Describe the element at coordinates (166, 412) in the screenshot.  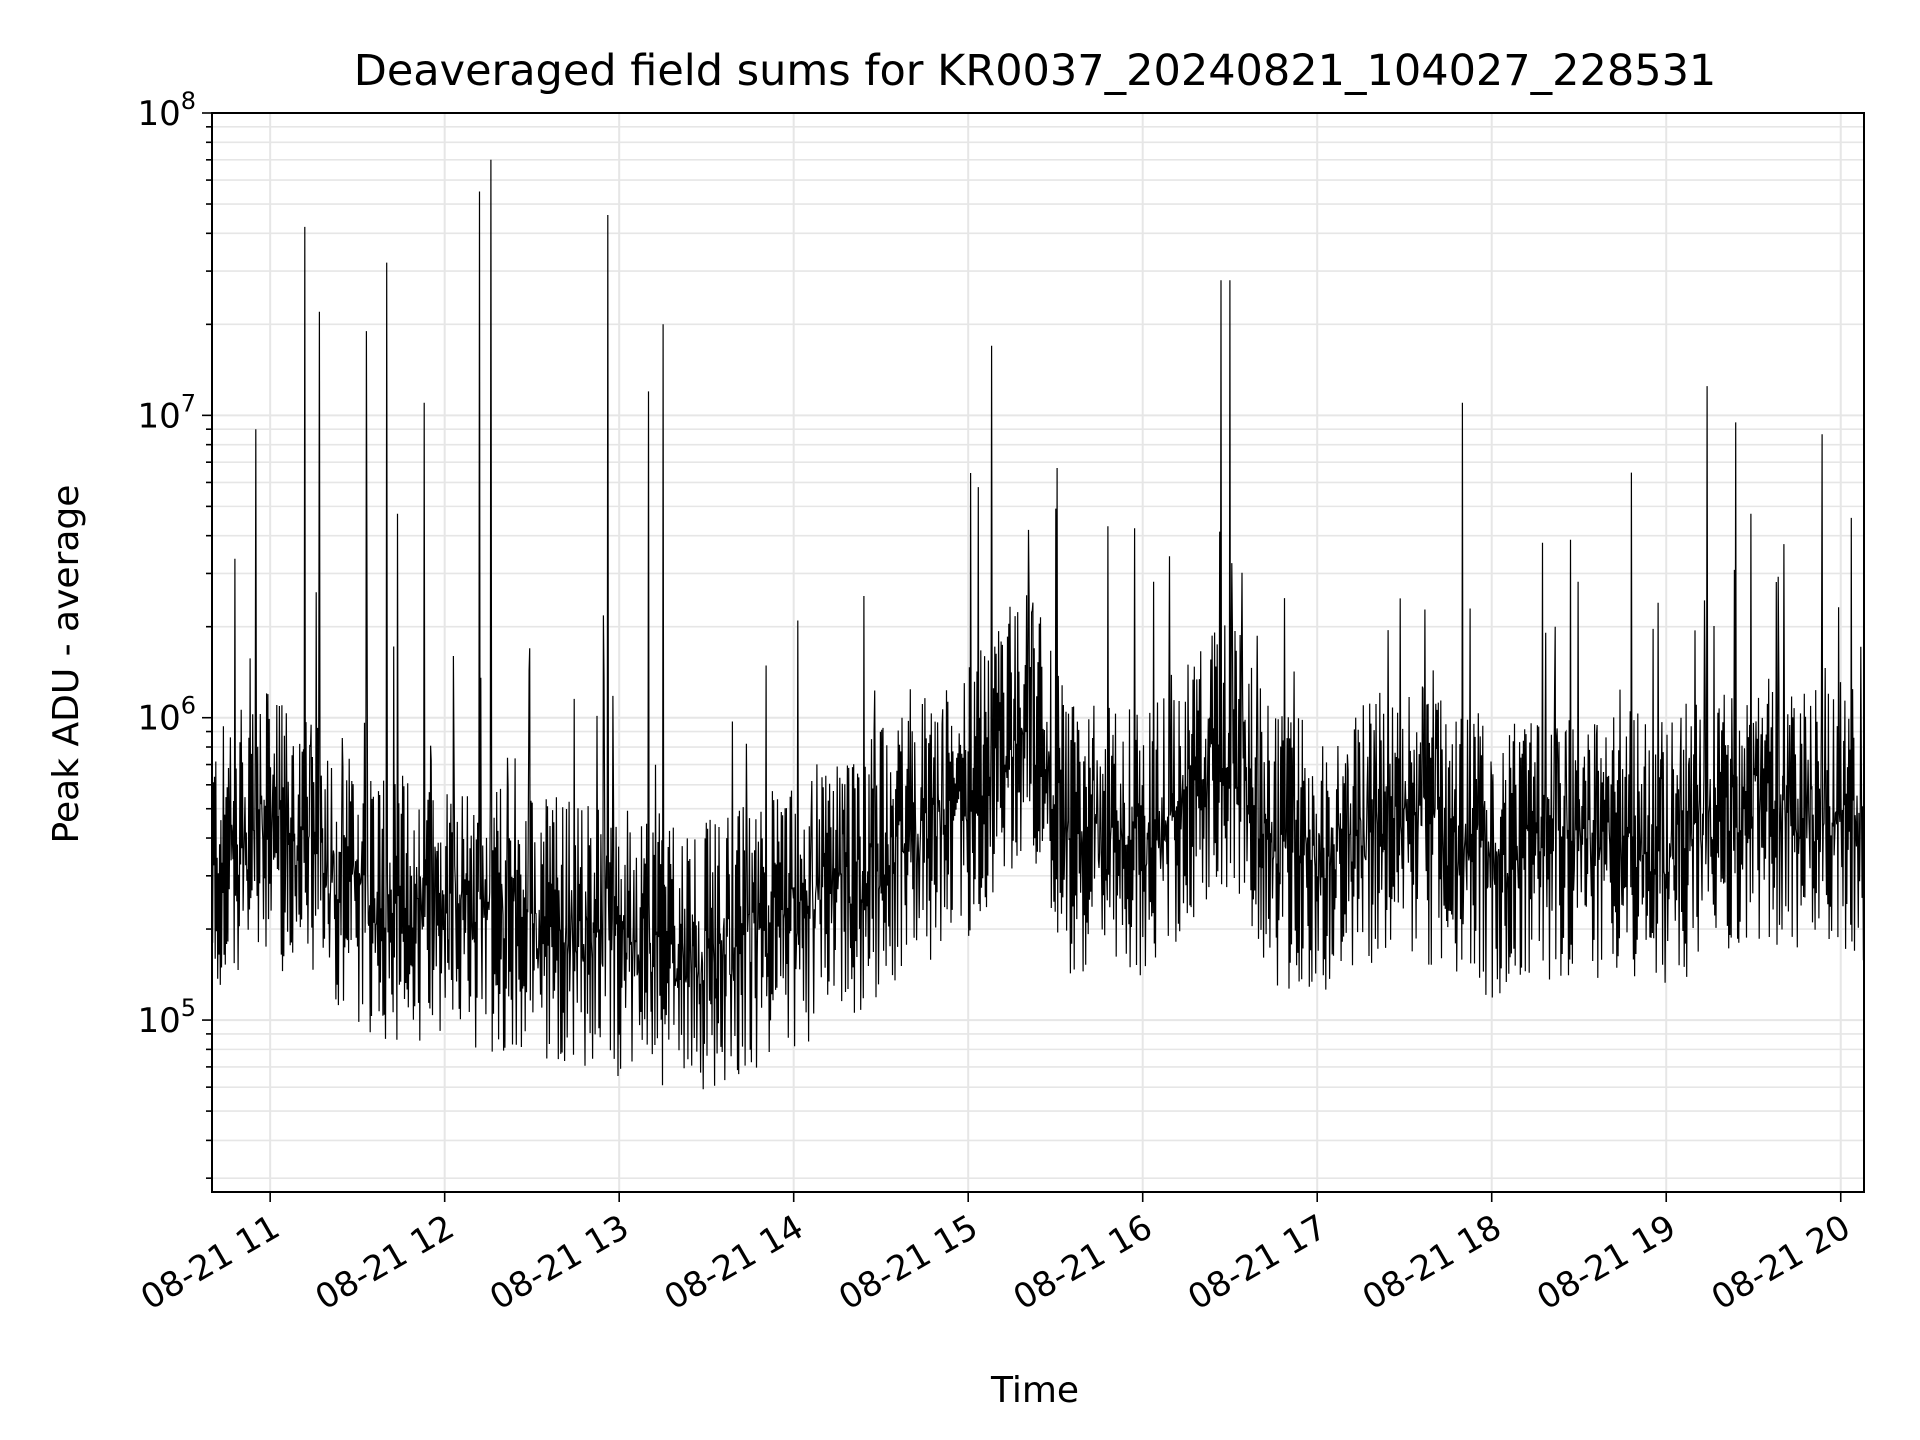
I see `y-tick-label: 10⁷` at that location.